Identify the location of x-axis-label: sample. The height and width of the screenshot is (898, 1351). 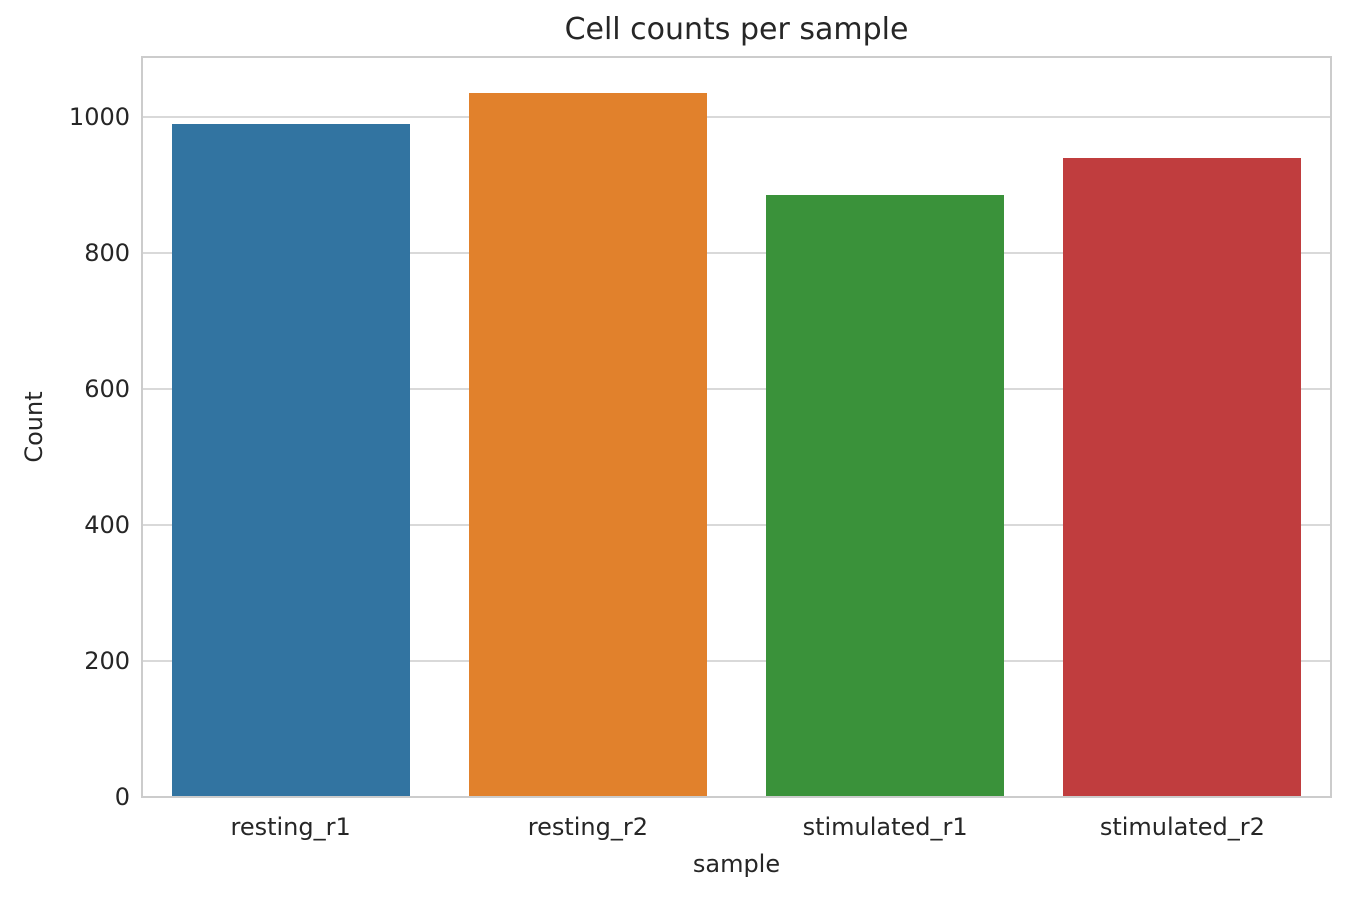
(736, 864).